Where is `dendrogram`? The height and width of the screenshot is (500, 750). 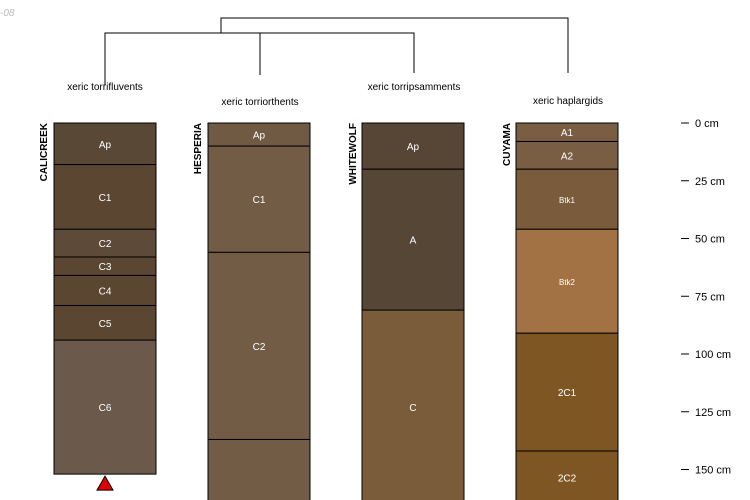 dendrogram is located at coordinates (336, 51).